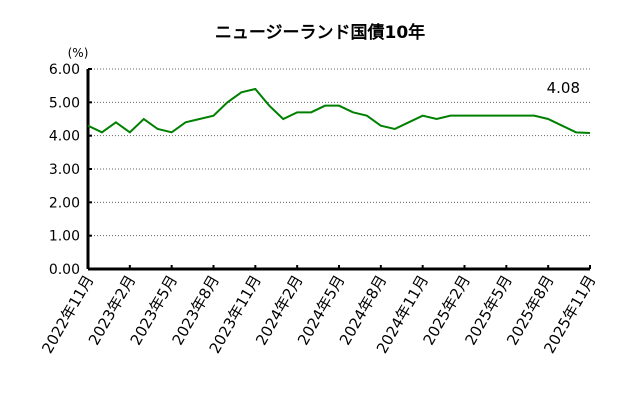 Image resolution: width=618 pixels, height=403 pixels. What do you see at coordinates (64, 270) in the screenshot?
I see `y-tick-label: 0.00` at bounding box center [64, 270].